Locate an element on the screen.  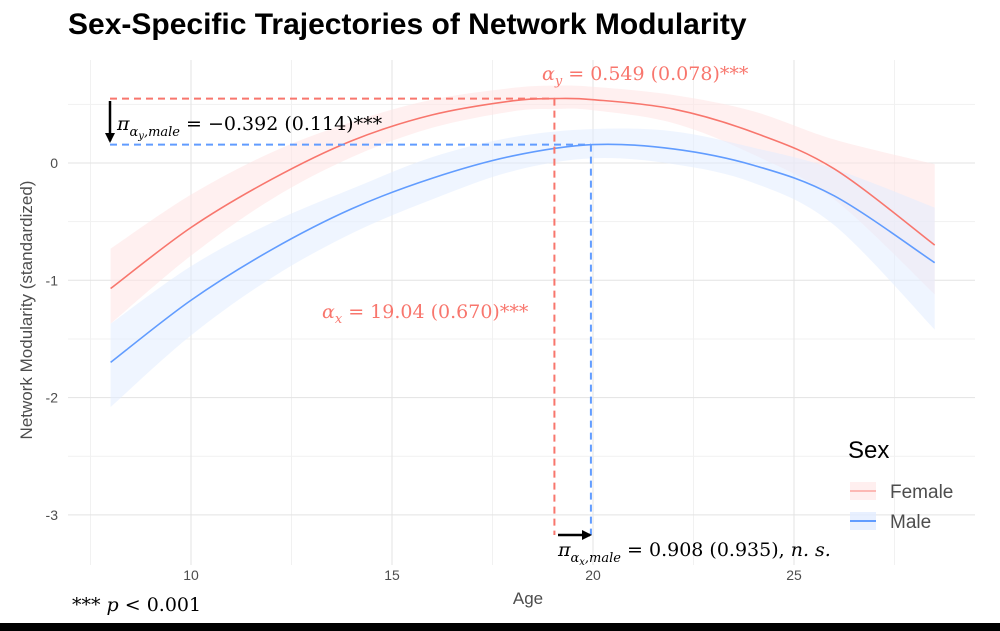
x-tick-label: 15 is located at coordinates (392, 575).